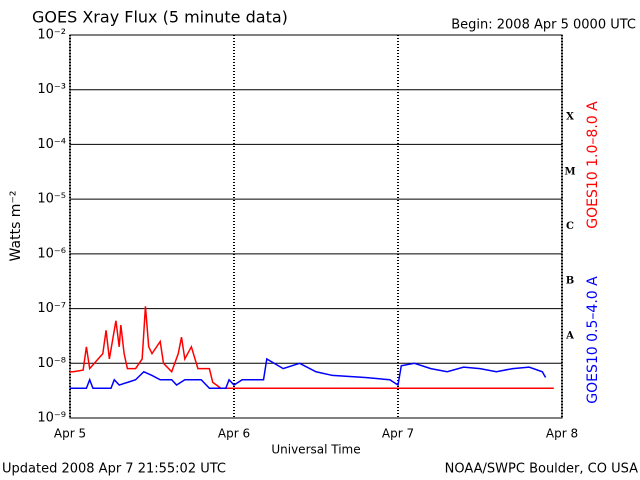  I want to click on updated-label: Updated 2008 Apr 7 21:55:02 UTC, so click(114, 469).